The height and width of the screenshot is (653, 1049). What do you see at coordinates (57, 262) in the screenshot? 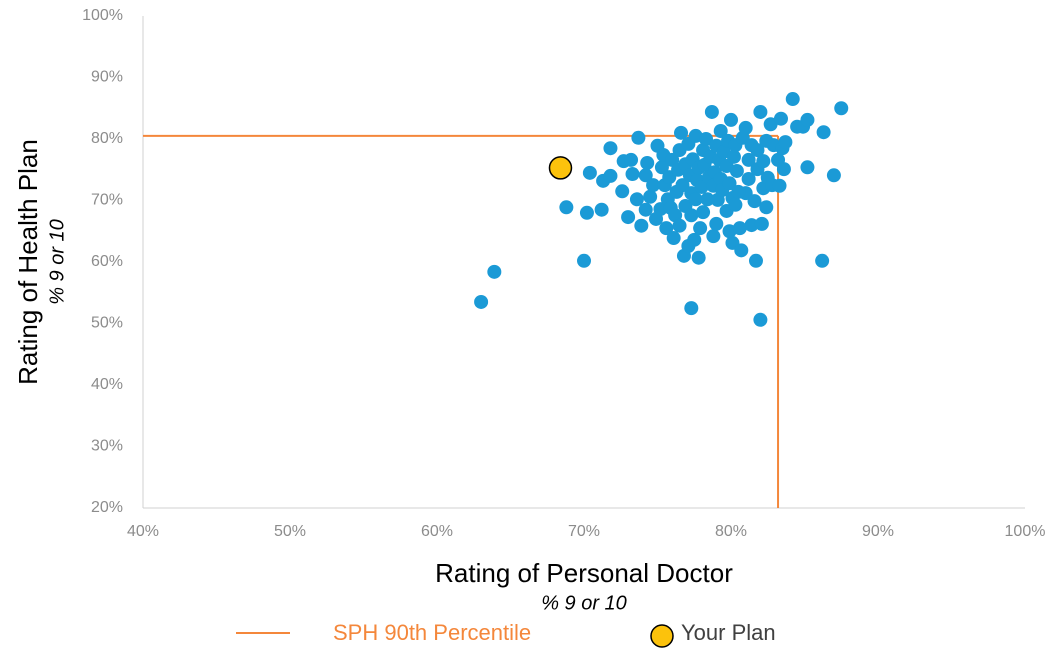
I see `y-axis-subtitle: % 9 or 10` at bounding box center [57, 262].